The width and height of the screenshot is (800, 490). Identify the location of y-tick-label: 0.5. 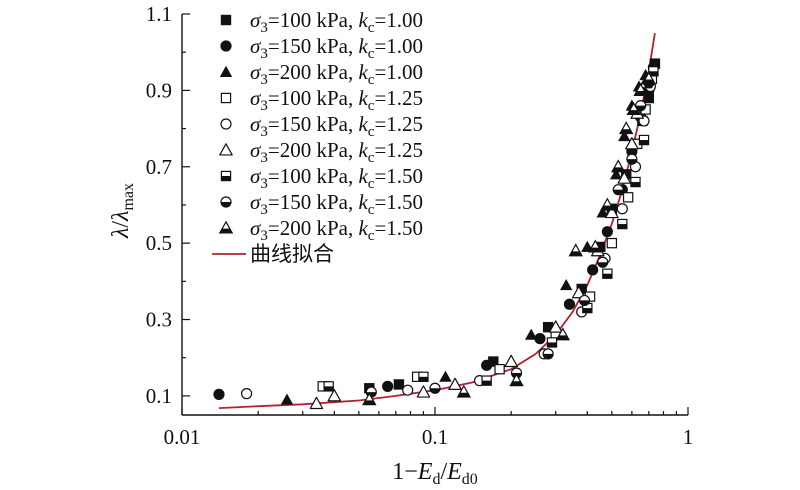
(159, 243).